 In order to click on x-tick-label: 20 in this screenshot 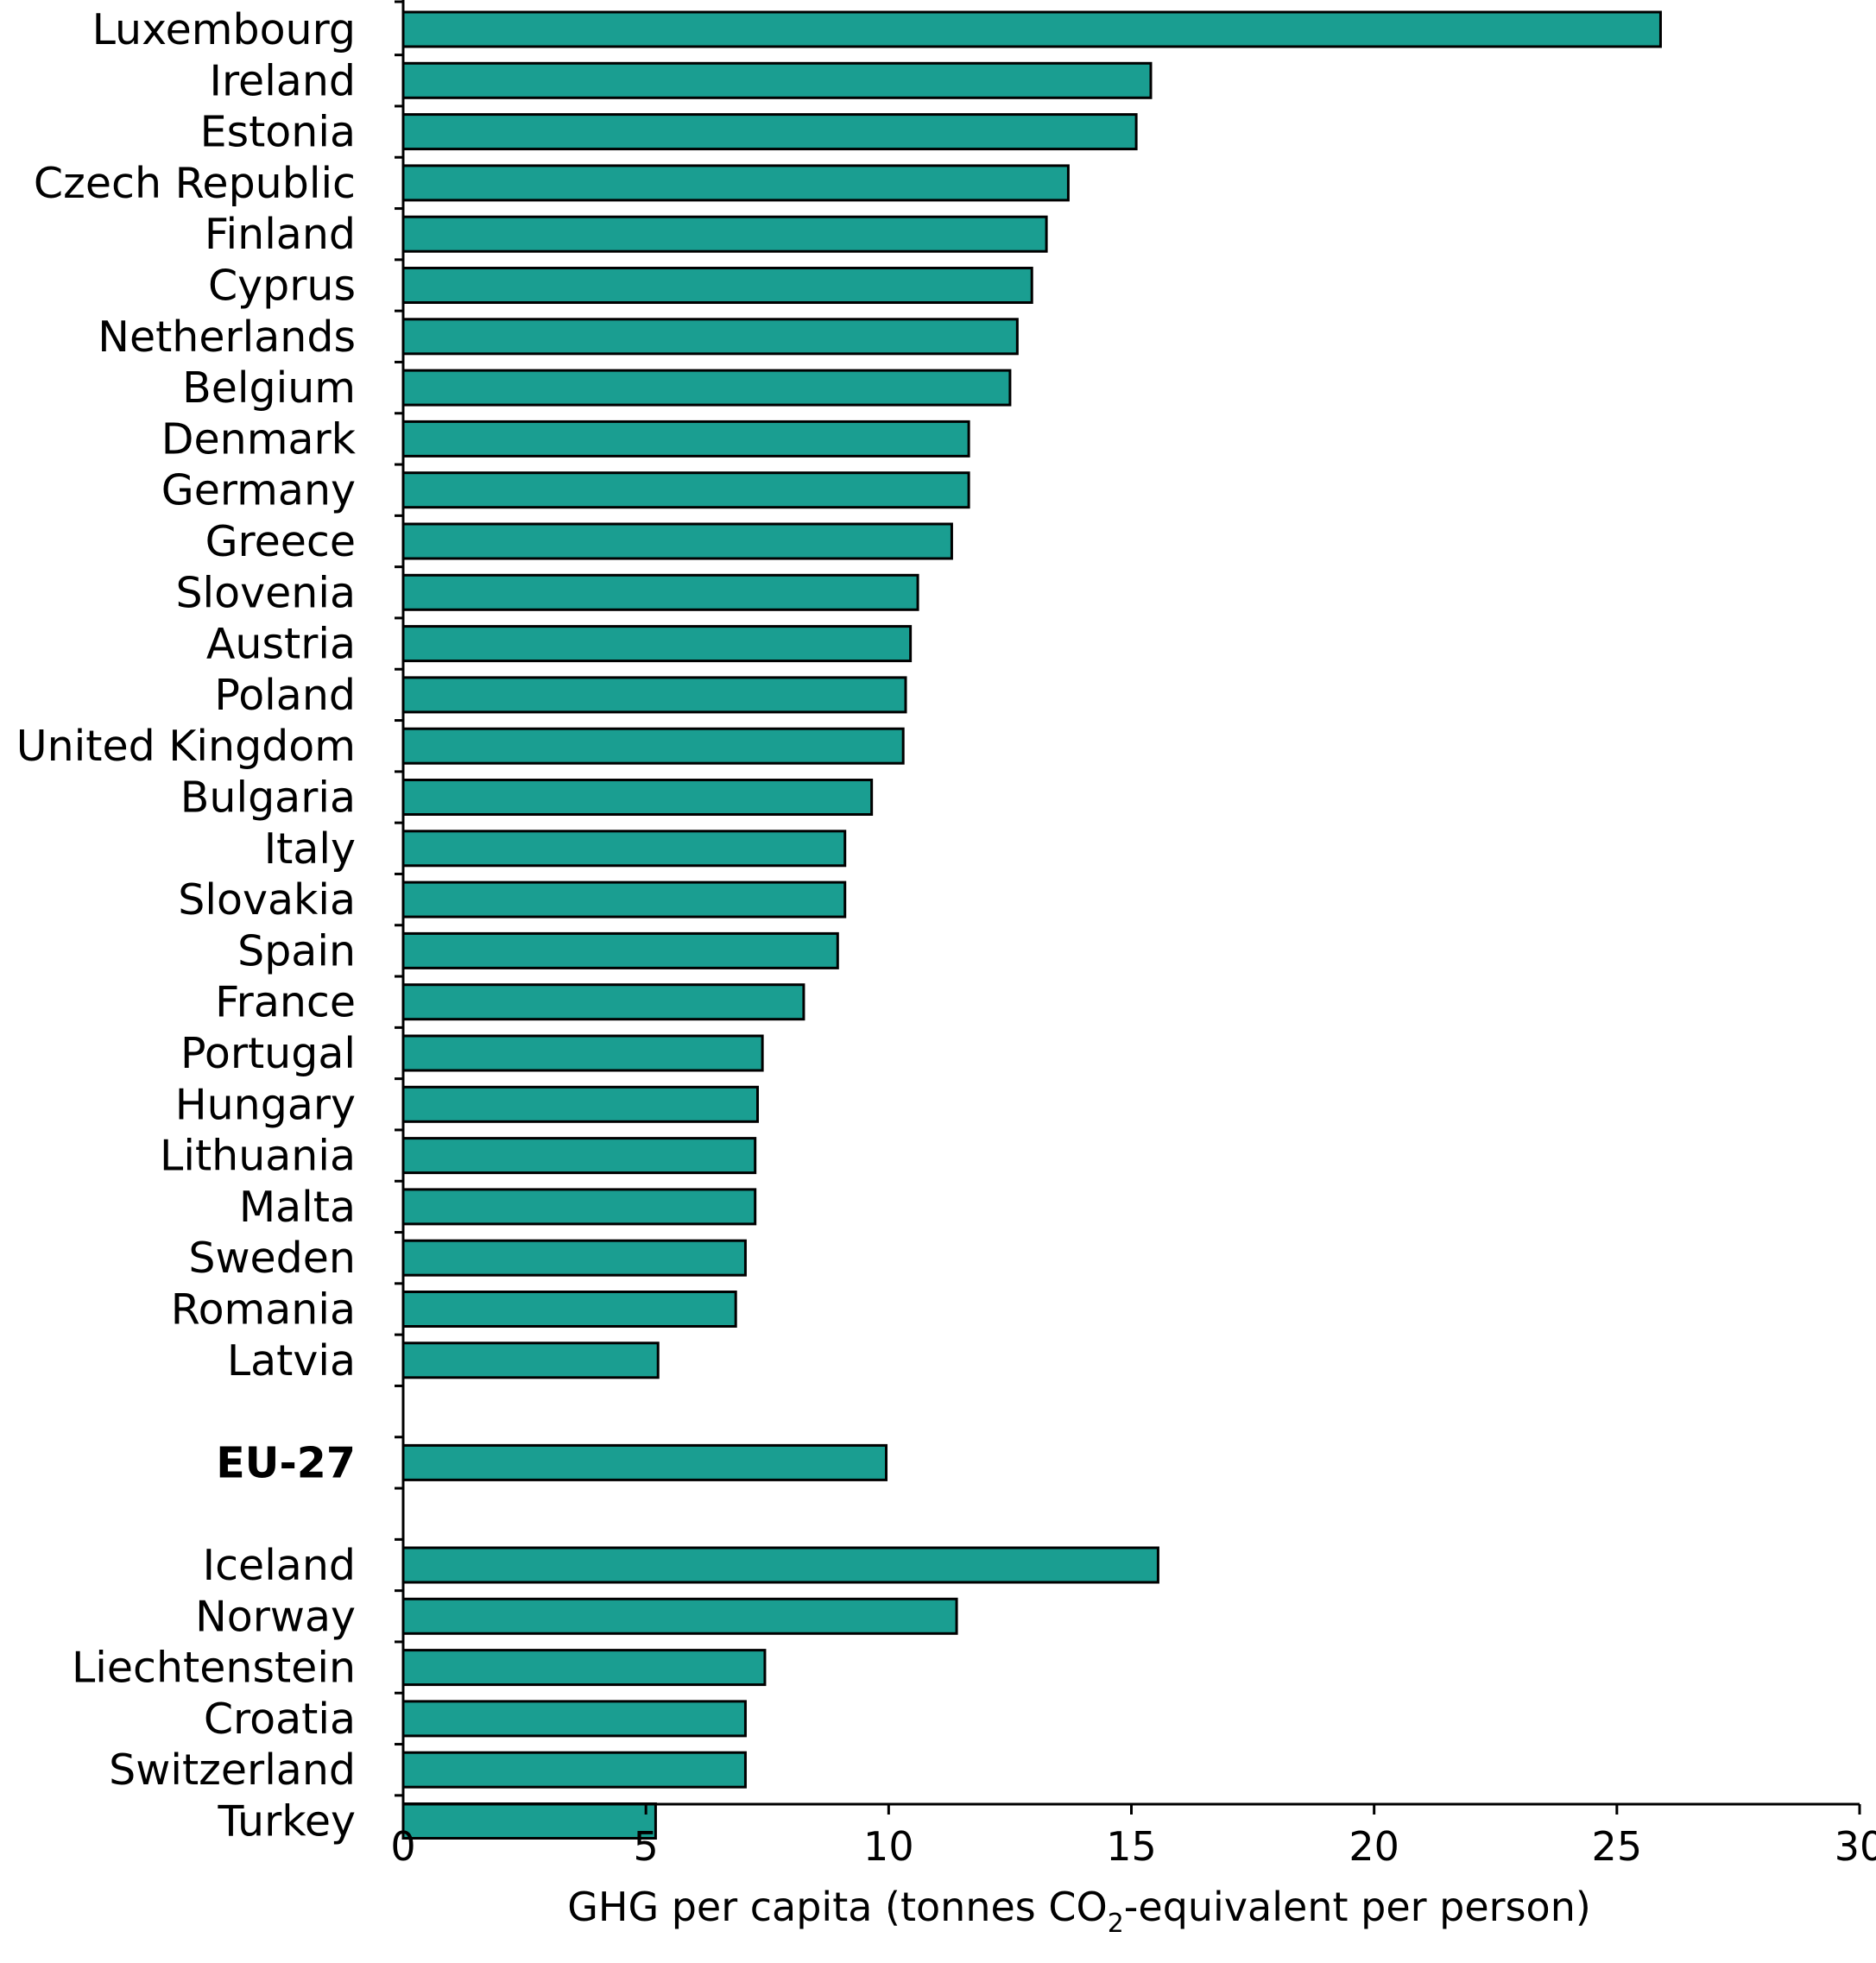, I will do `click(1374, 1846)`.